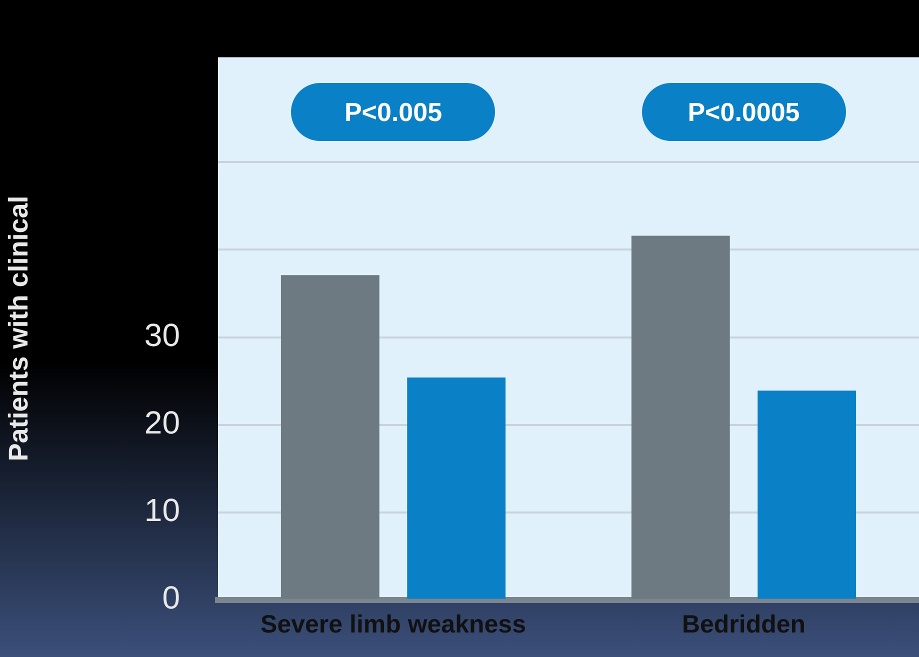  I want to click on y-axis-title: Patients with clinical, so click(19, 329).